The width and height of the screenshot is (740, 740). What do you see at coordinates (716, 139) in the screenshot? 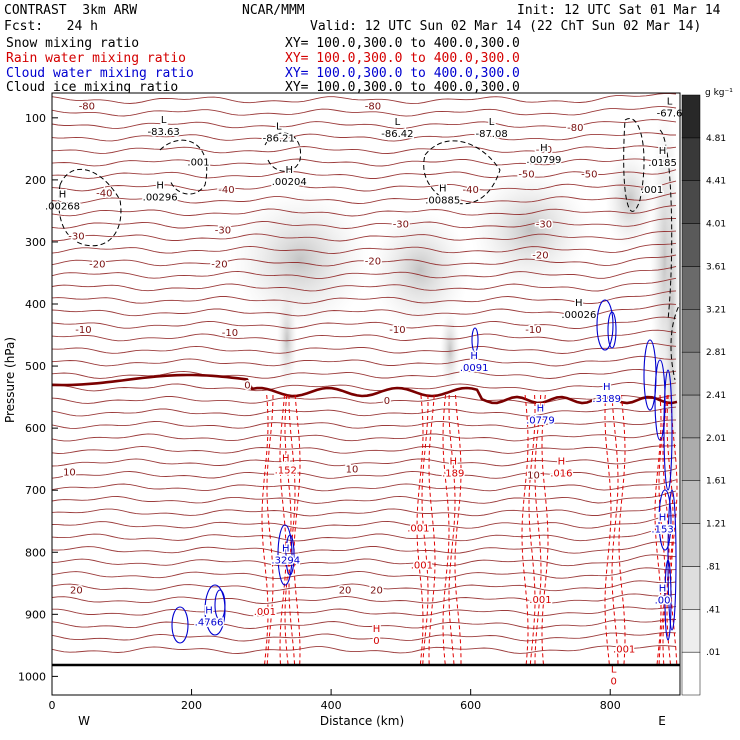
I see `colorbar-label: 4.81` at bounding box center [716, 139].